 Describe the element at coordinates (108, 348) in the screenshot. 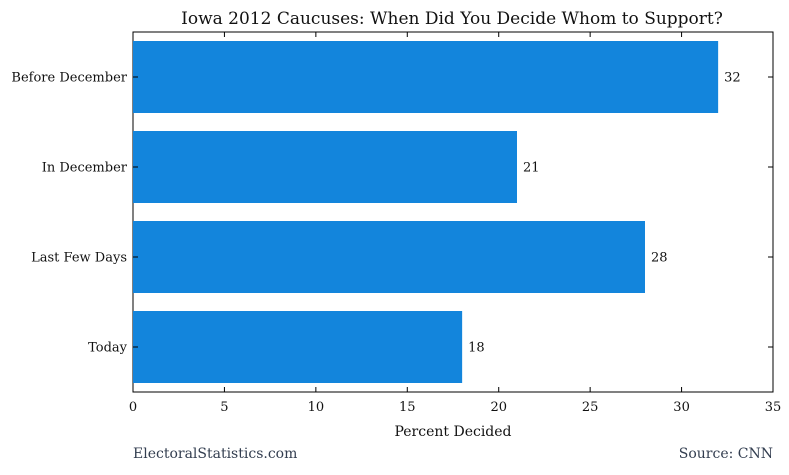

I see `category-label-today: Today` at that location.